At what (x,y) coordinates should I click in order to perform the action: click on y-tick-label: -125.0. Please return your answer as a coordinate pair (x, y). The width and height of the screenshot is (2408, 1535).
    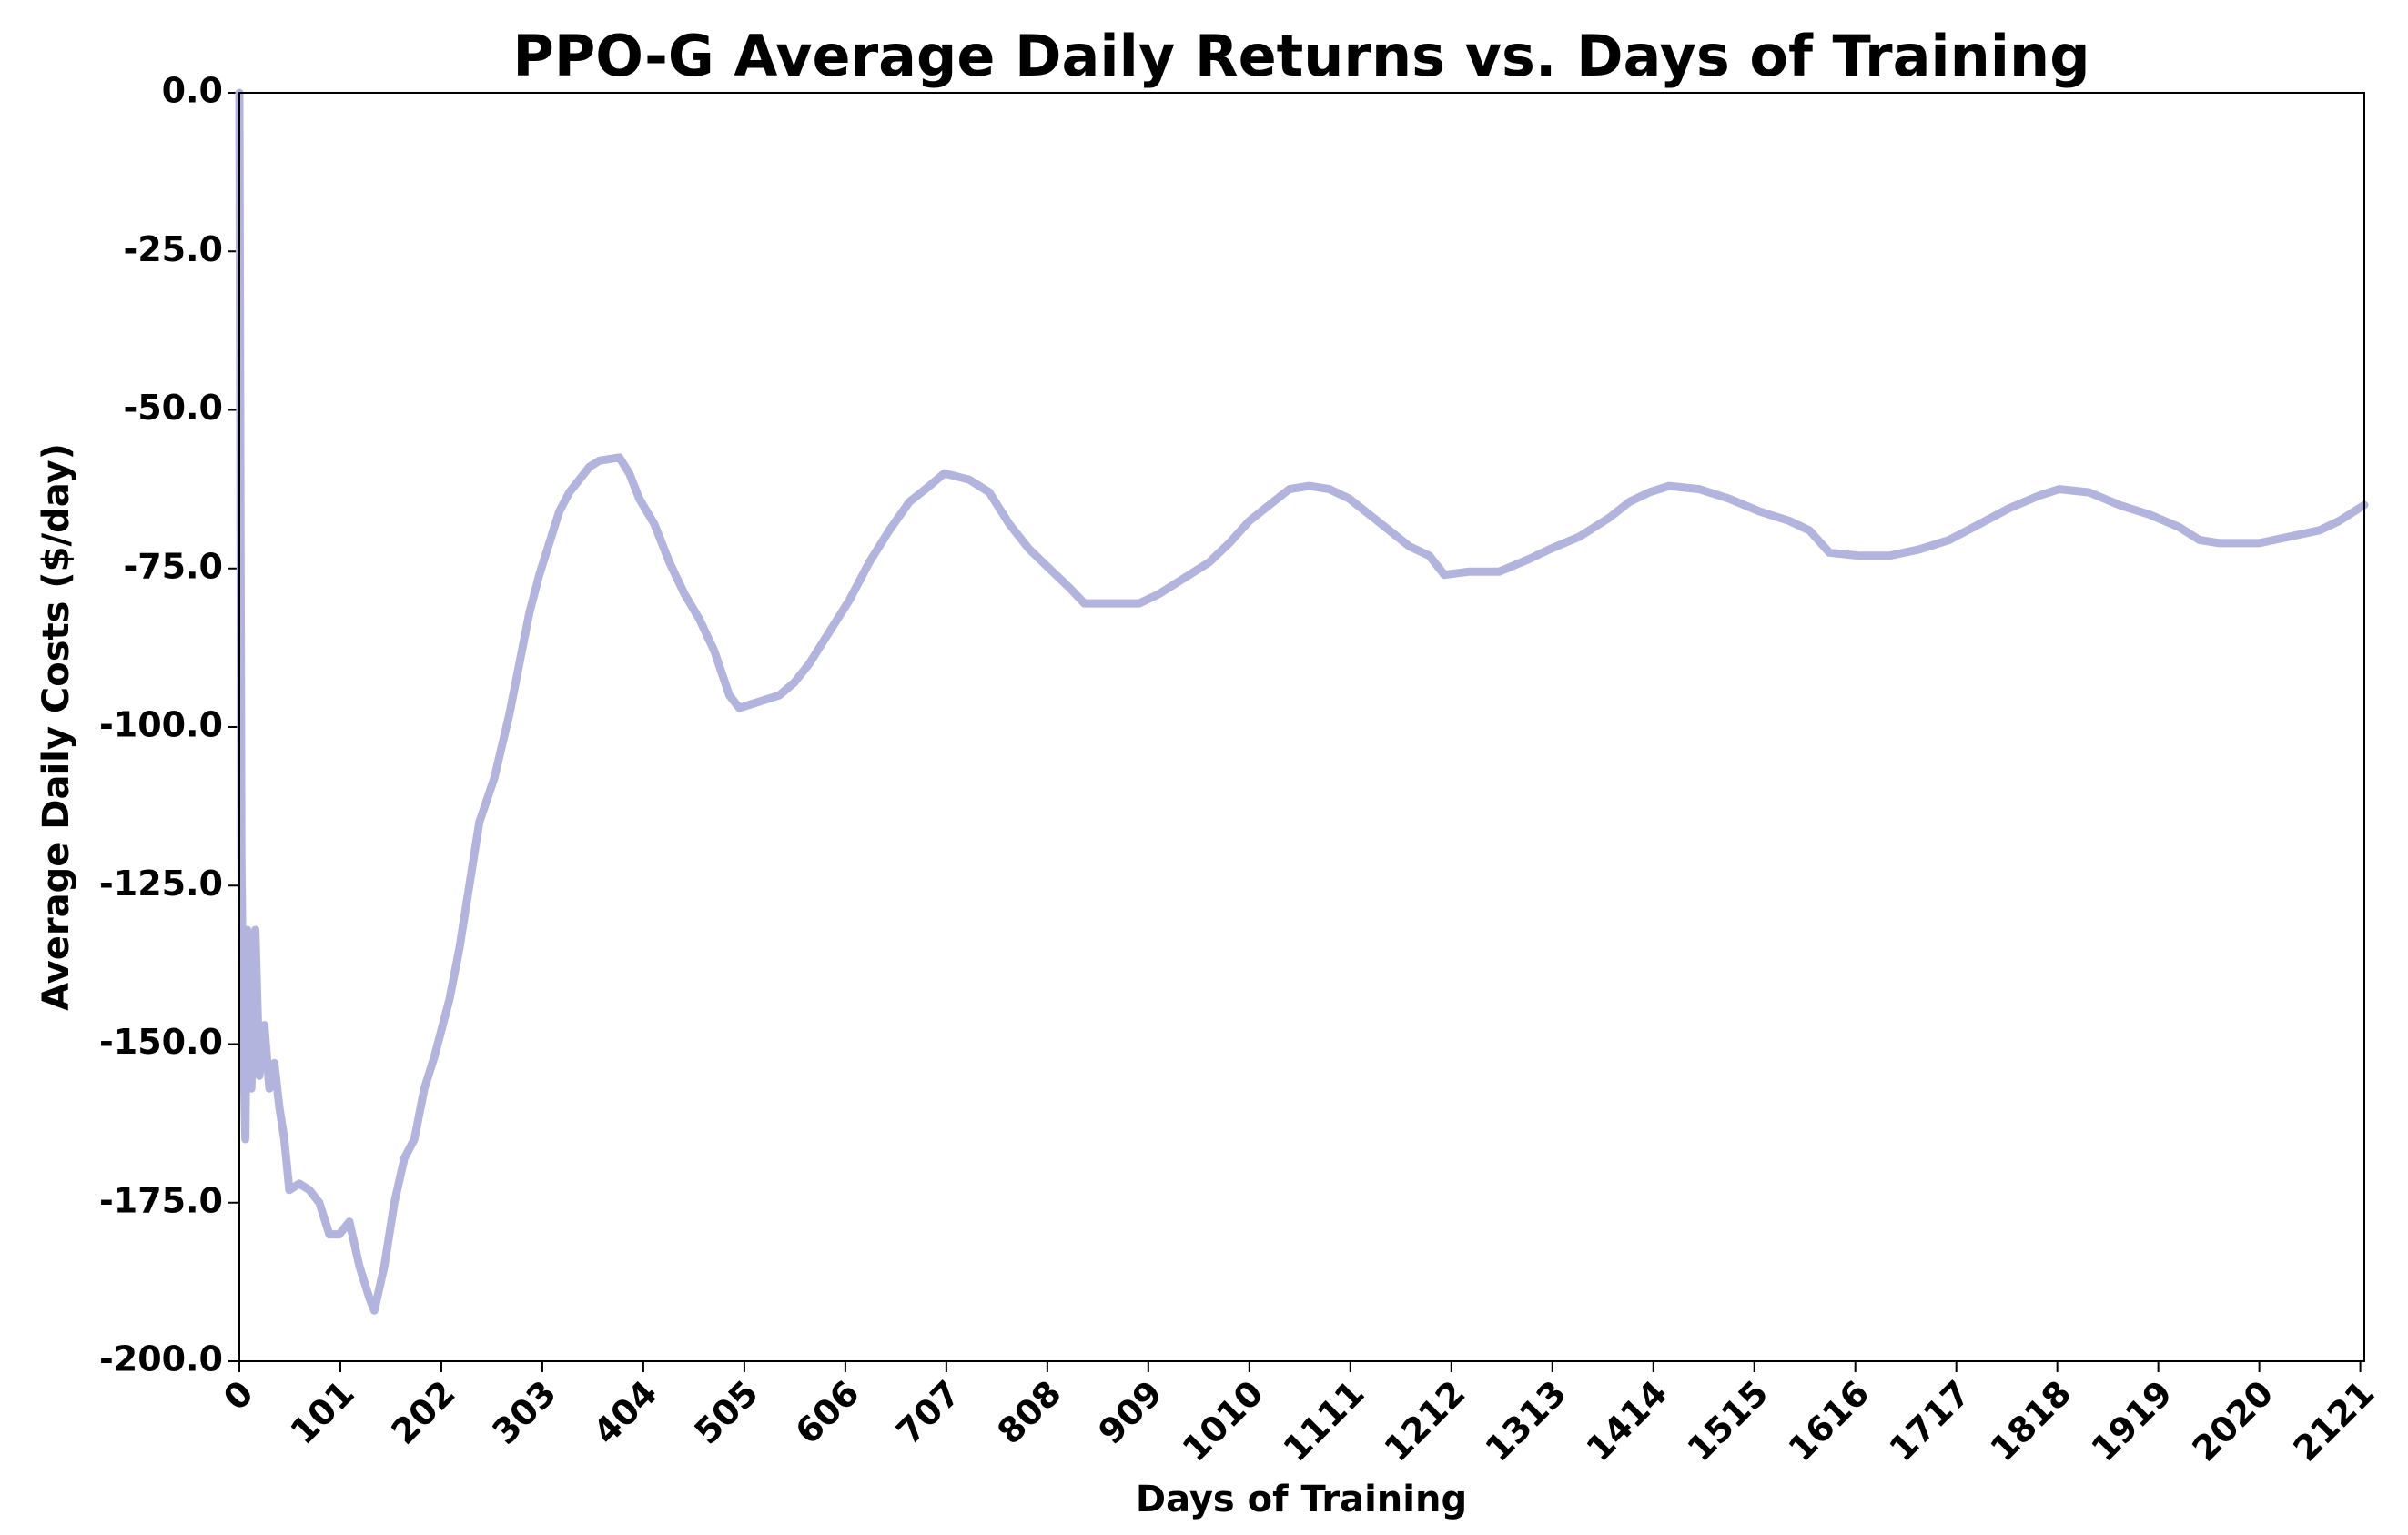
    Looking at the image, I should click on (161, 883).